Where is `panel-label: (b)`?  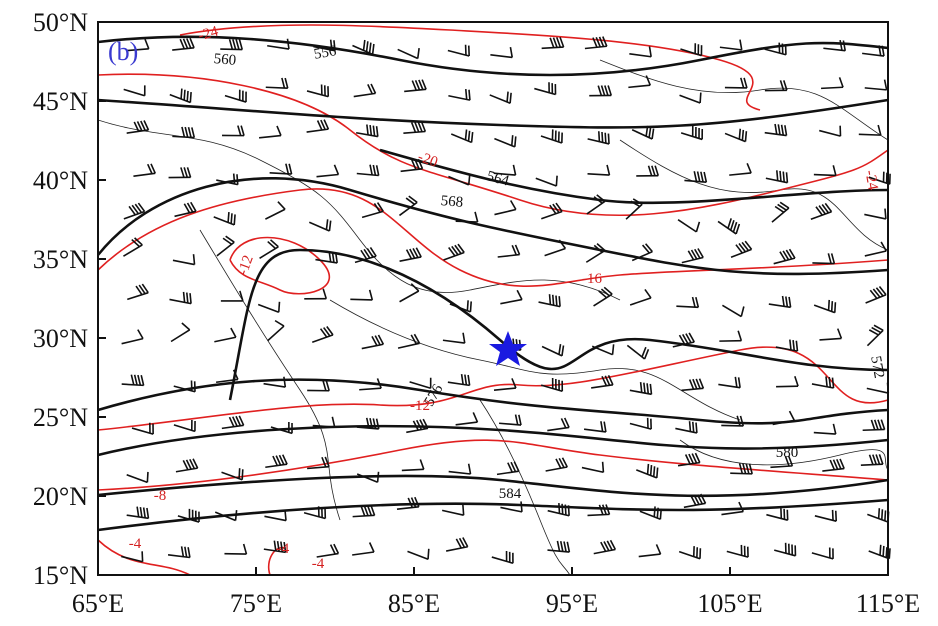
panel-label: (b) is located at coordinates (123, 51).